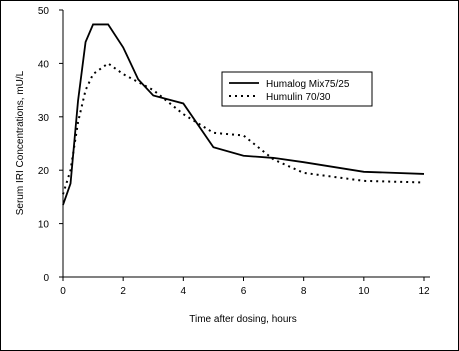 Image resolution: width=459 pixels, height=351 pixels. I want to click on y-tick-label: 20, so click(44, 171).